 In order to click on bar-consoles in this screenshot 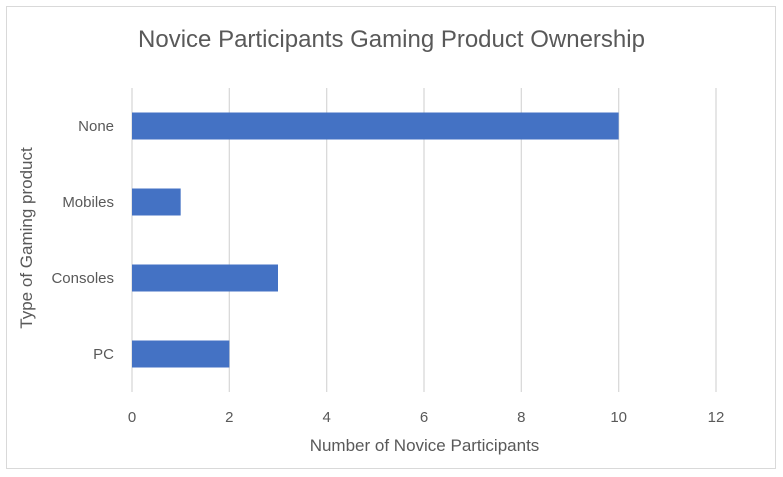, I will do `click(205, 278)`.